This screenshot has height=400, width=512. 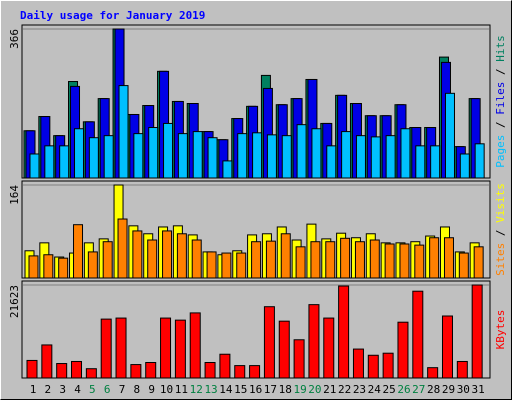 What do you see at coordinates (418, 389) in the screenshot?
I see `x-tick-label: 27` at bounding box center [418, 389].